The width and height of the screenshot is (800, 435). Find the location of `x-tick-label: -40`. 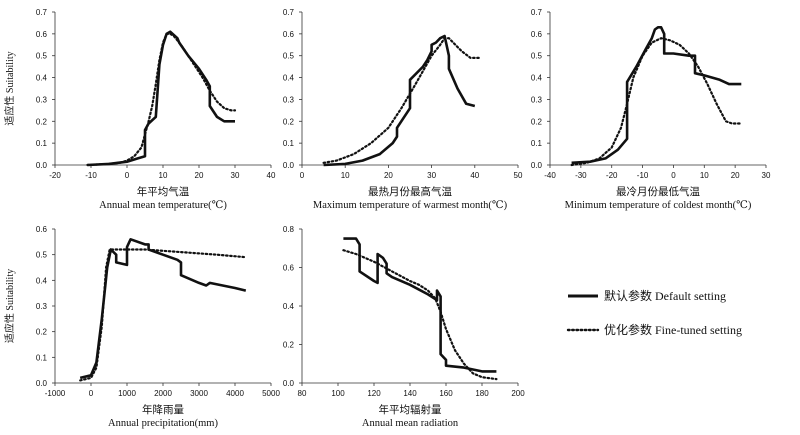

x-tick-label: -40 is located at coordinates (550, 175).